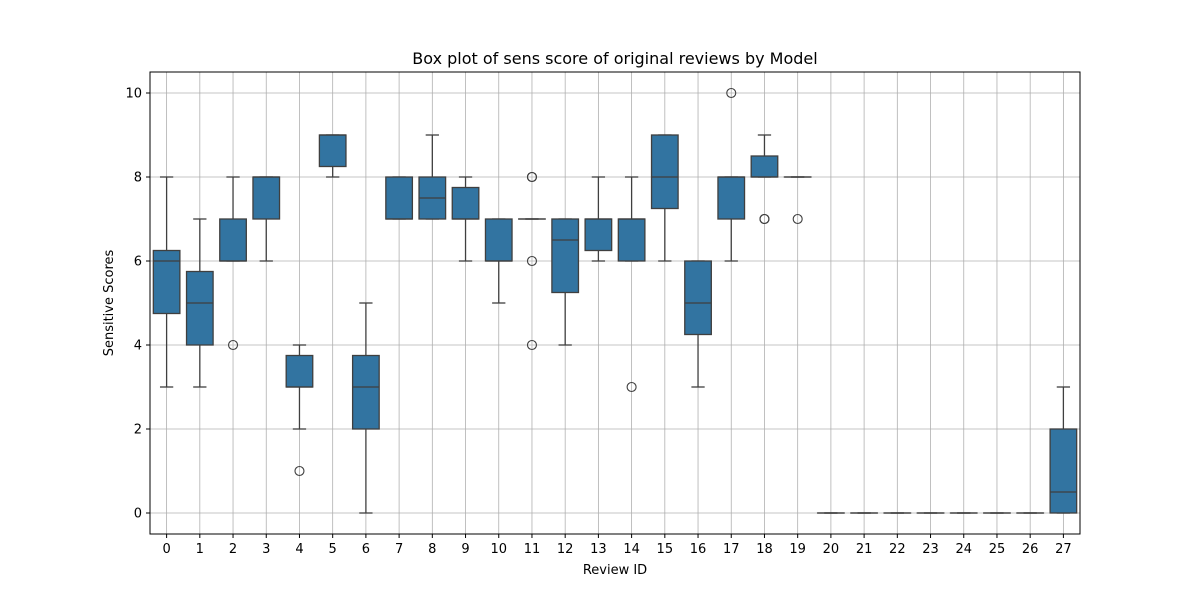 Image resolution: width=1200 pixels, height=600 pixels. I want to click on x-tick-label: 20, so click(831, 549).